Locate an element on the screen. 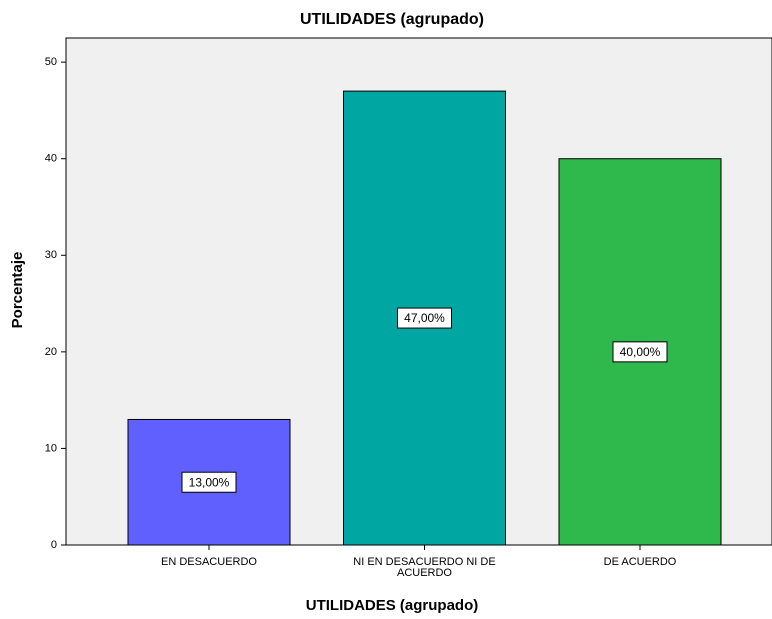 This screenshot has width=772, height=619. value-label: 47,00% is located at coordinates (424, 318).